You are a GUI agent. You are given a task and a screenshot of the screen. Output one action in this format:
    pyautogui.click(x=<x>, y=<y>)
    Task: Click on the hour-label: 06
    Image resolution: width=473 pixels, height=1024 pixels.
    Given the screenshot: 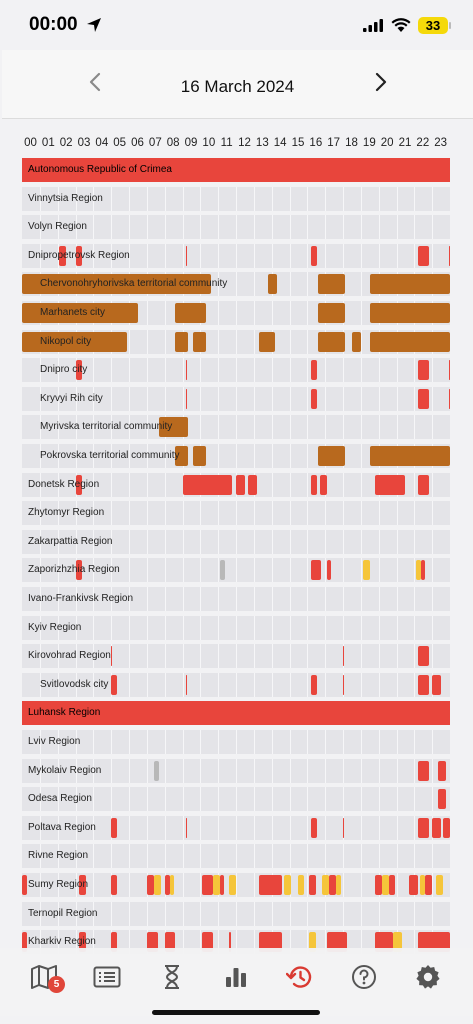 What is the action you would take?
    pyautogui.click(x=137, y=143)
    